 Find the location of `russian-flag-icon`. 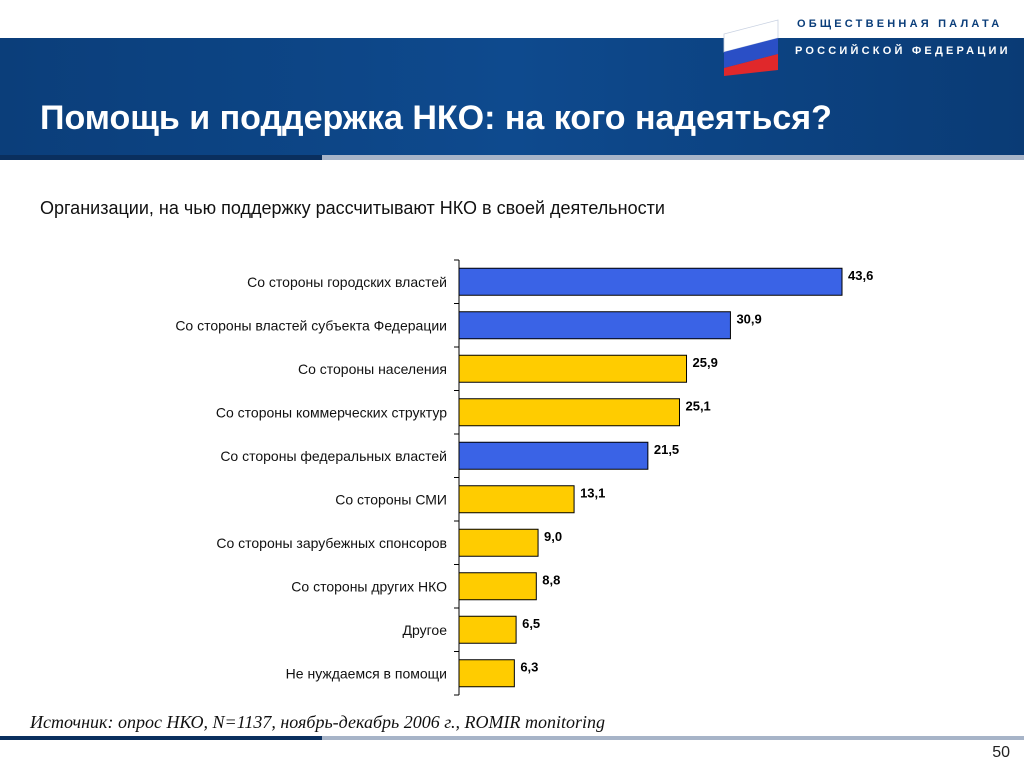

russian-flag-icon is located at coordinates (751, 47).